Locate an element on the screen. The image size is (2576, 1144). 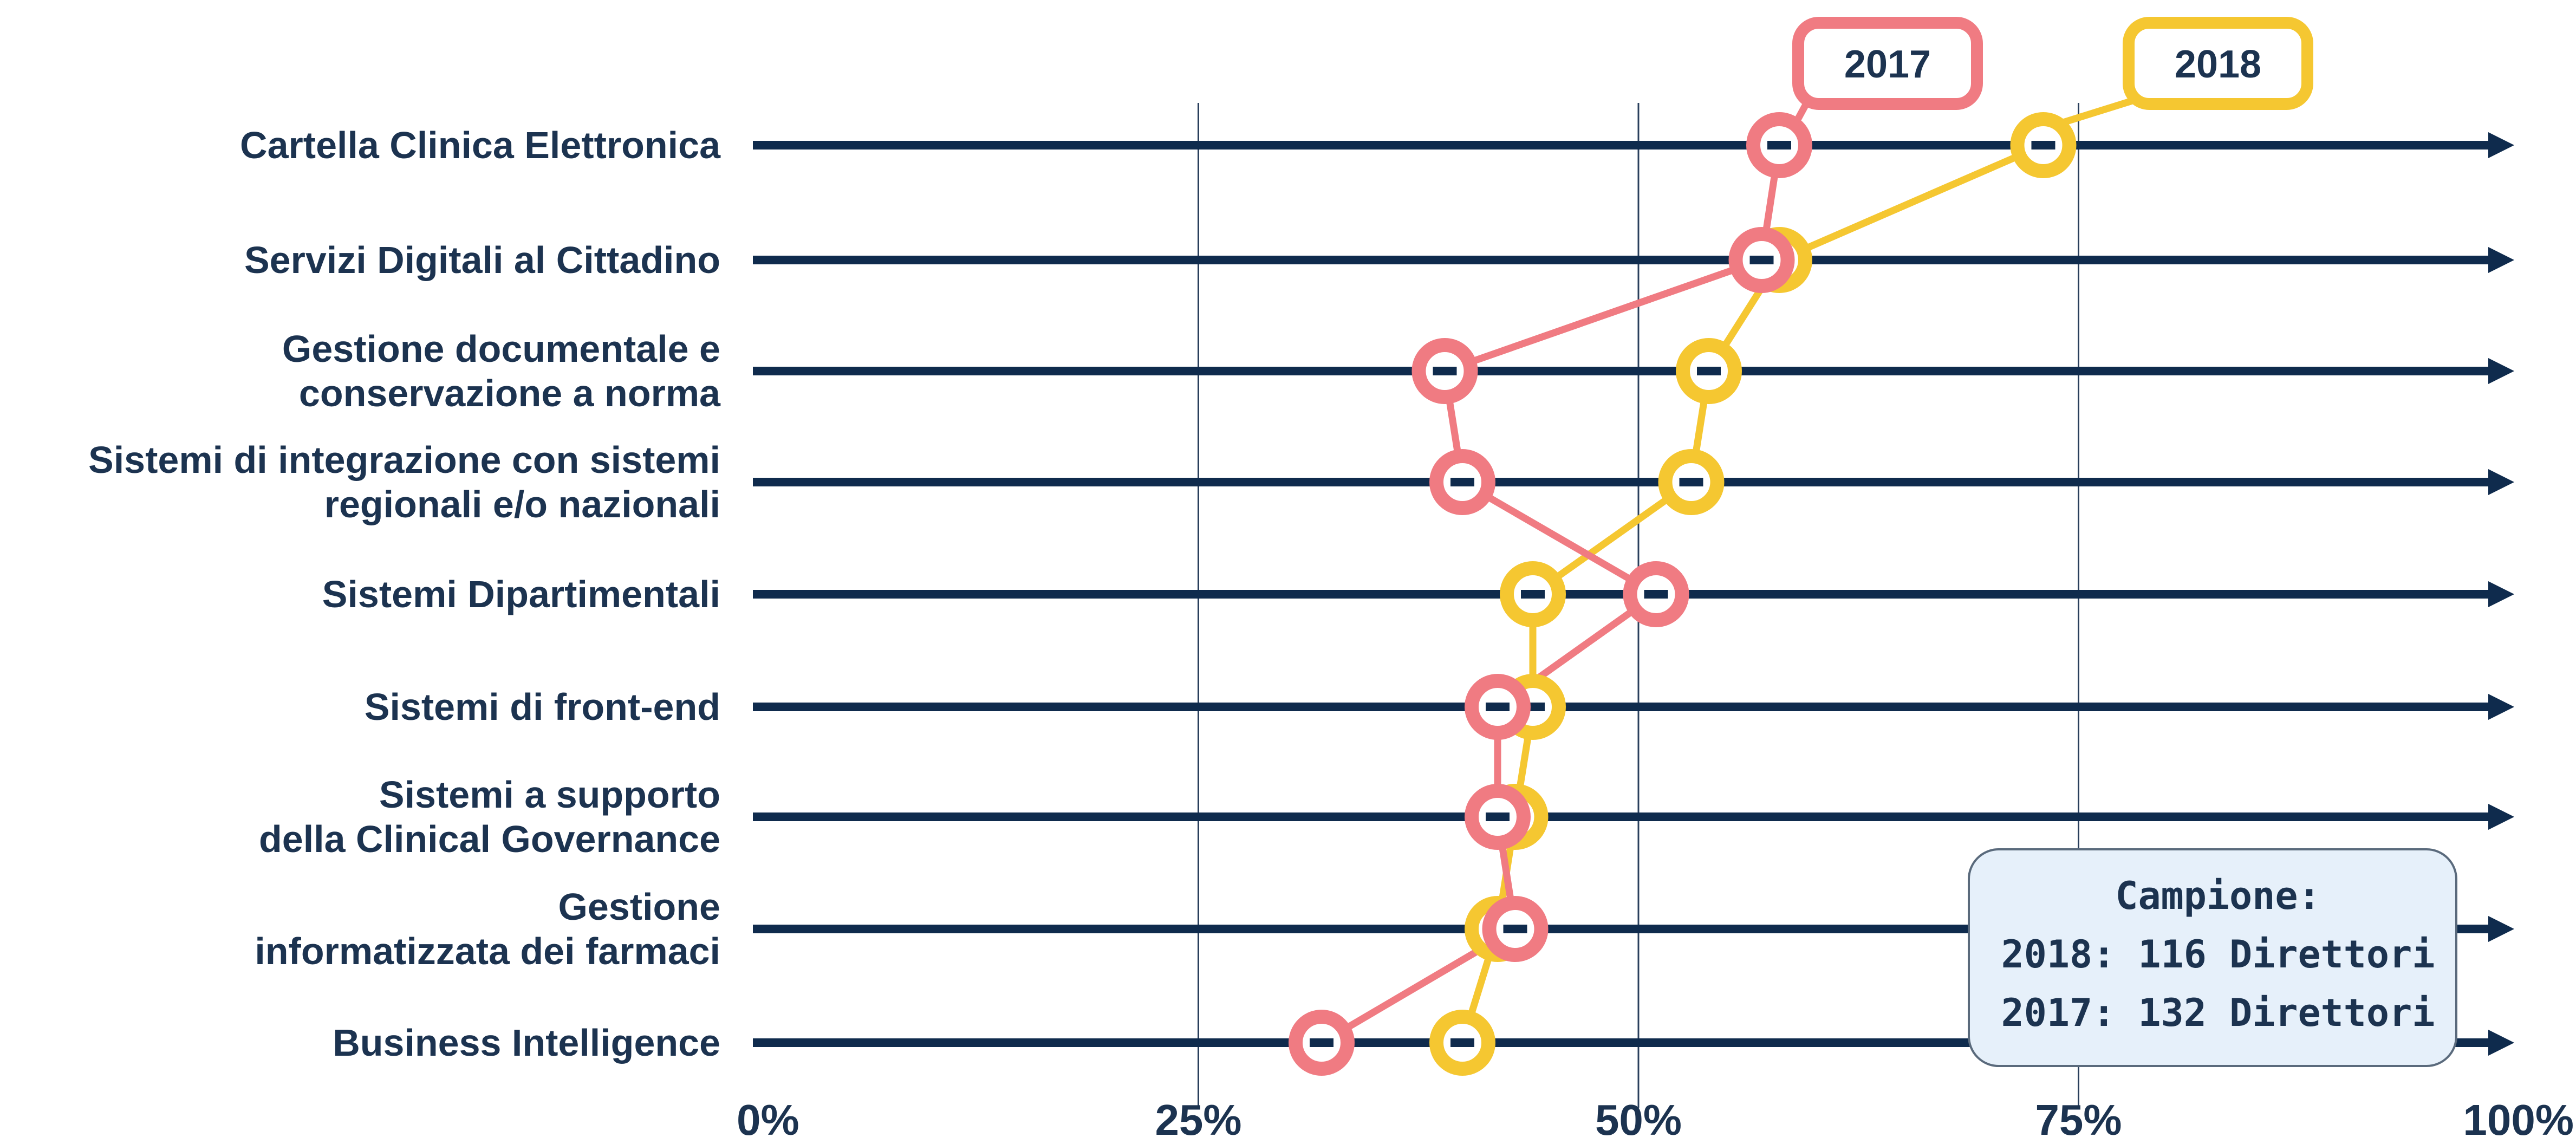
category-label: Sistemi di front-end is located at coordinates (542, 707).